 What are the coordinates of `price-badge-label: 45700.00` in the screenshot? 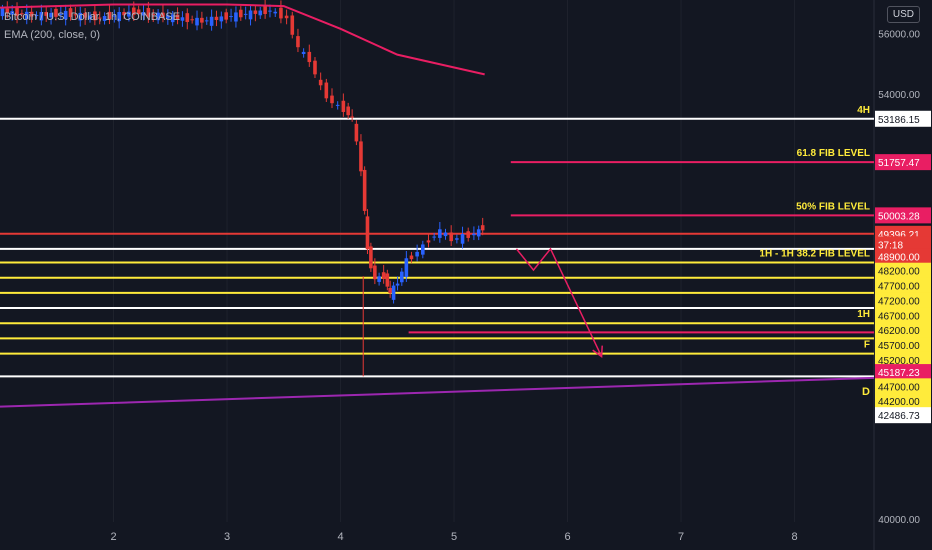 It's located at (899, 346).